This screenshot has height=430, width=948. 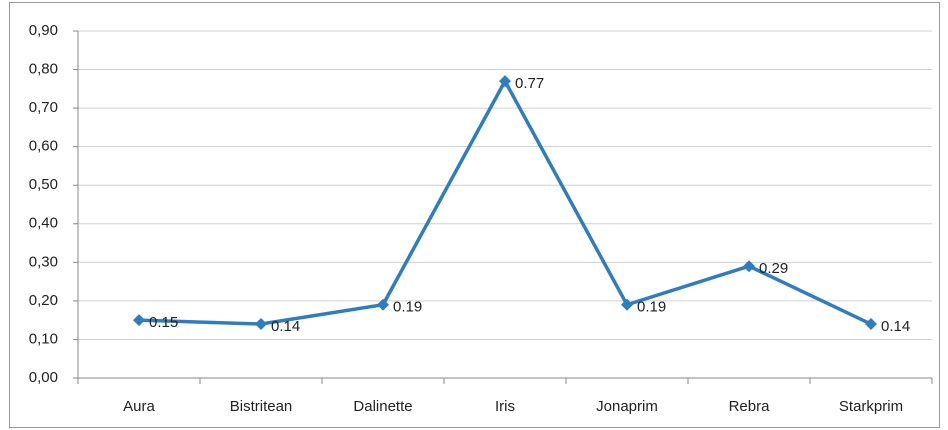 I want to click on y-tick-label: 0,90, so click(x=43, y=30).